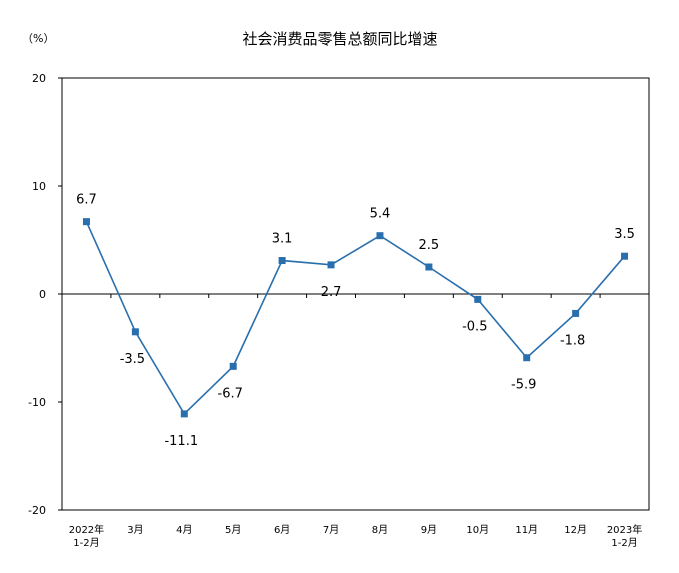 The height and width of the screenshot is (573, 679). What do you see at coordinates (474, 326) in the screenshot?
I see `data-label: -0.5` at bounding box center [474, 326].